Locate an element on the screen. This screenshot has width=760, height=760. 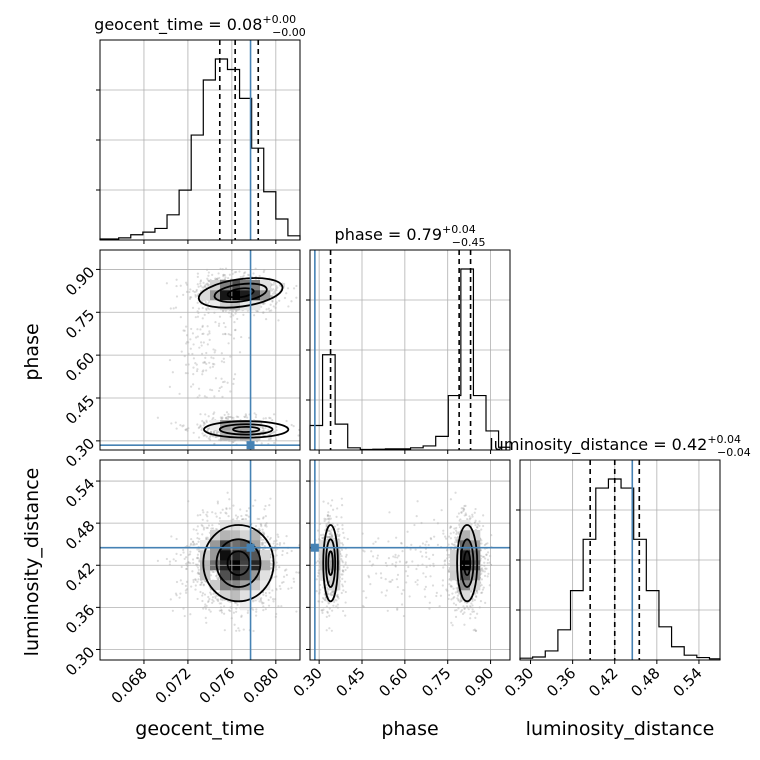
scatter-point-2-1-1956 is located at coordinates (333, 605).